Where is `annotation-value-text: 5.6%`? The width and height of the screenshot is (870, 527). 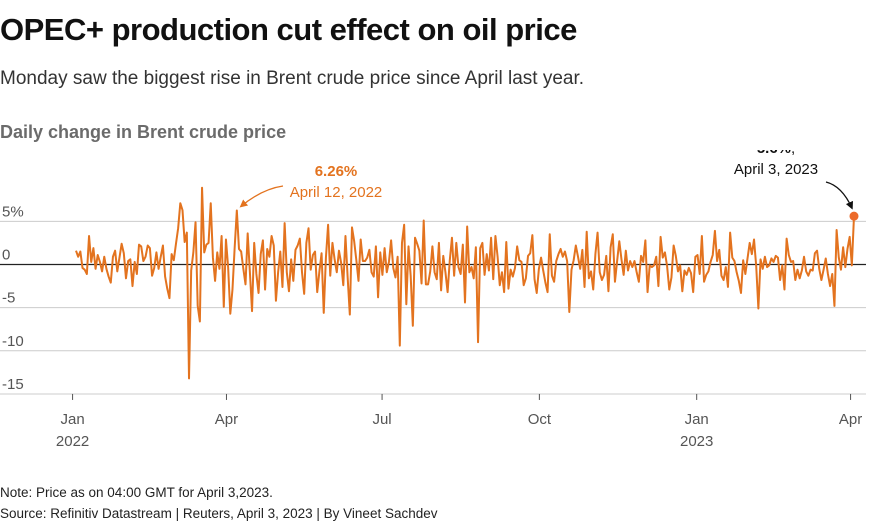
annotation-value-text: 5.6% is located at coordinates (774, 153).